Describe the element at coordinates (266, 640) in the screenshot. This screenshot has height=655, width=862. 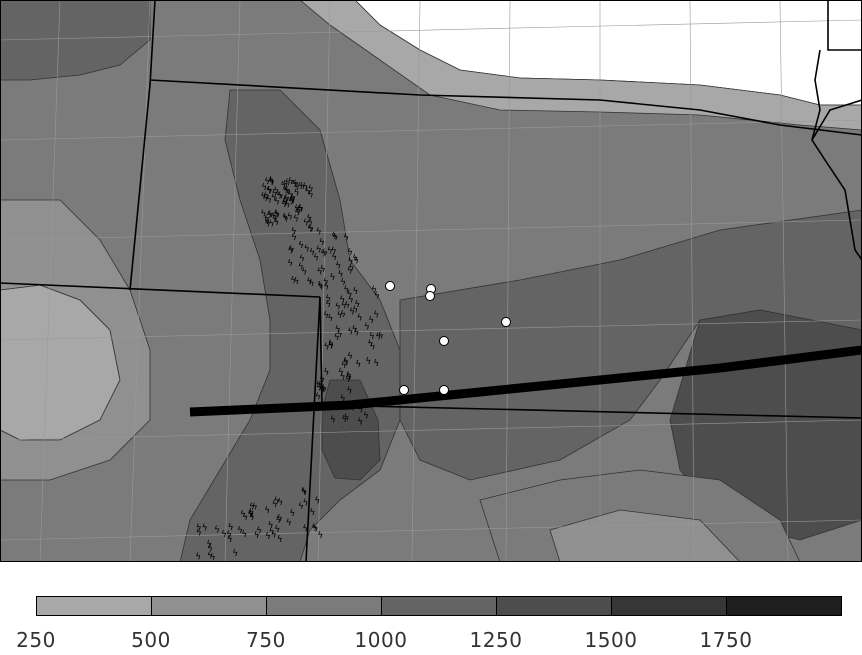
I see `colorbar-tick-label: 750` at that location.